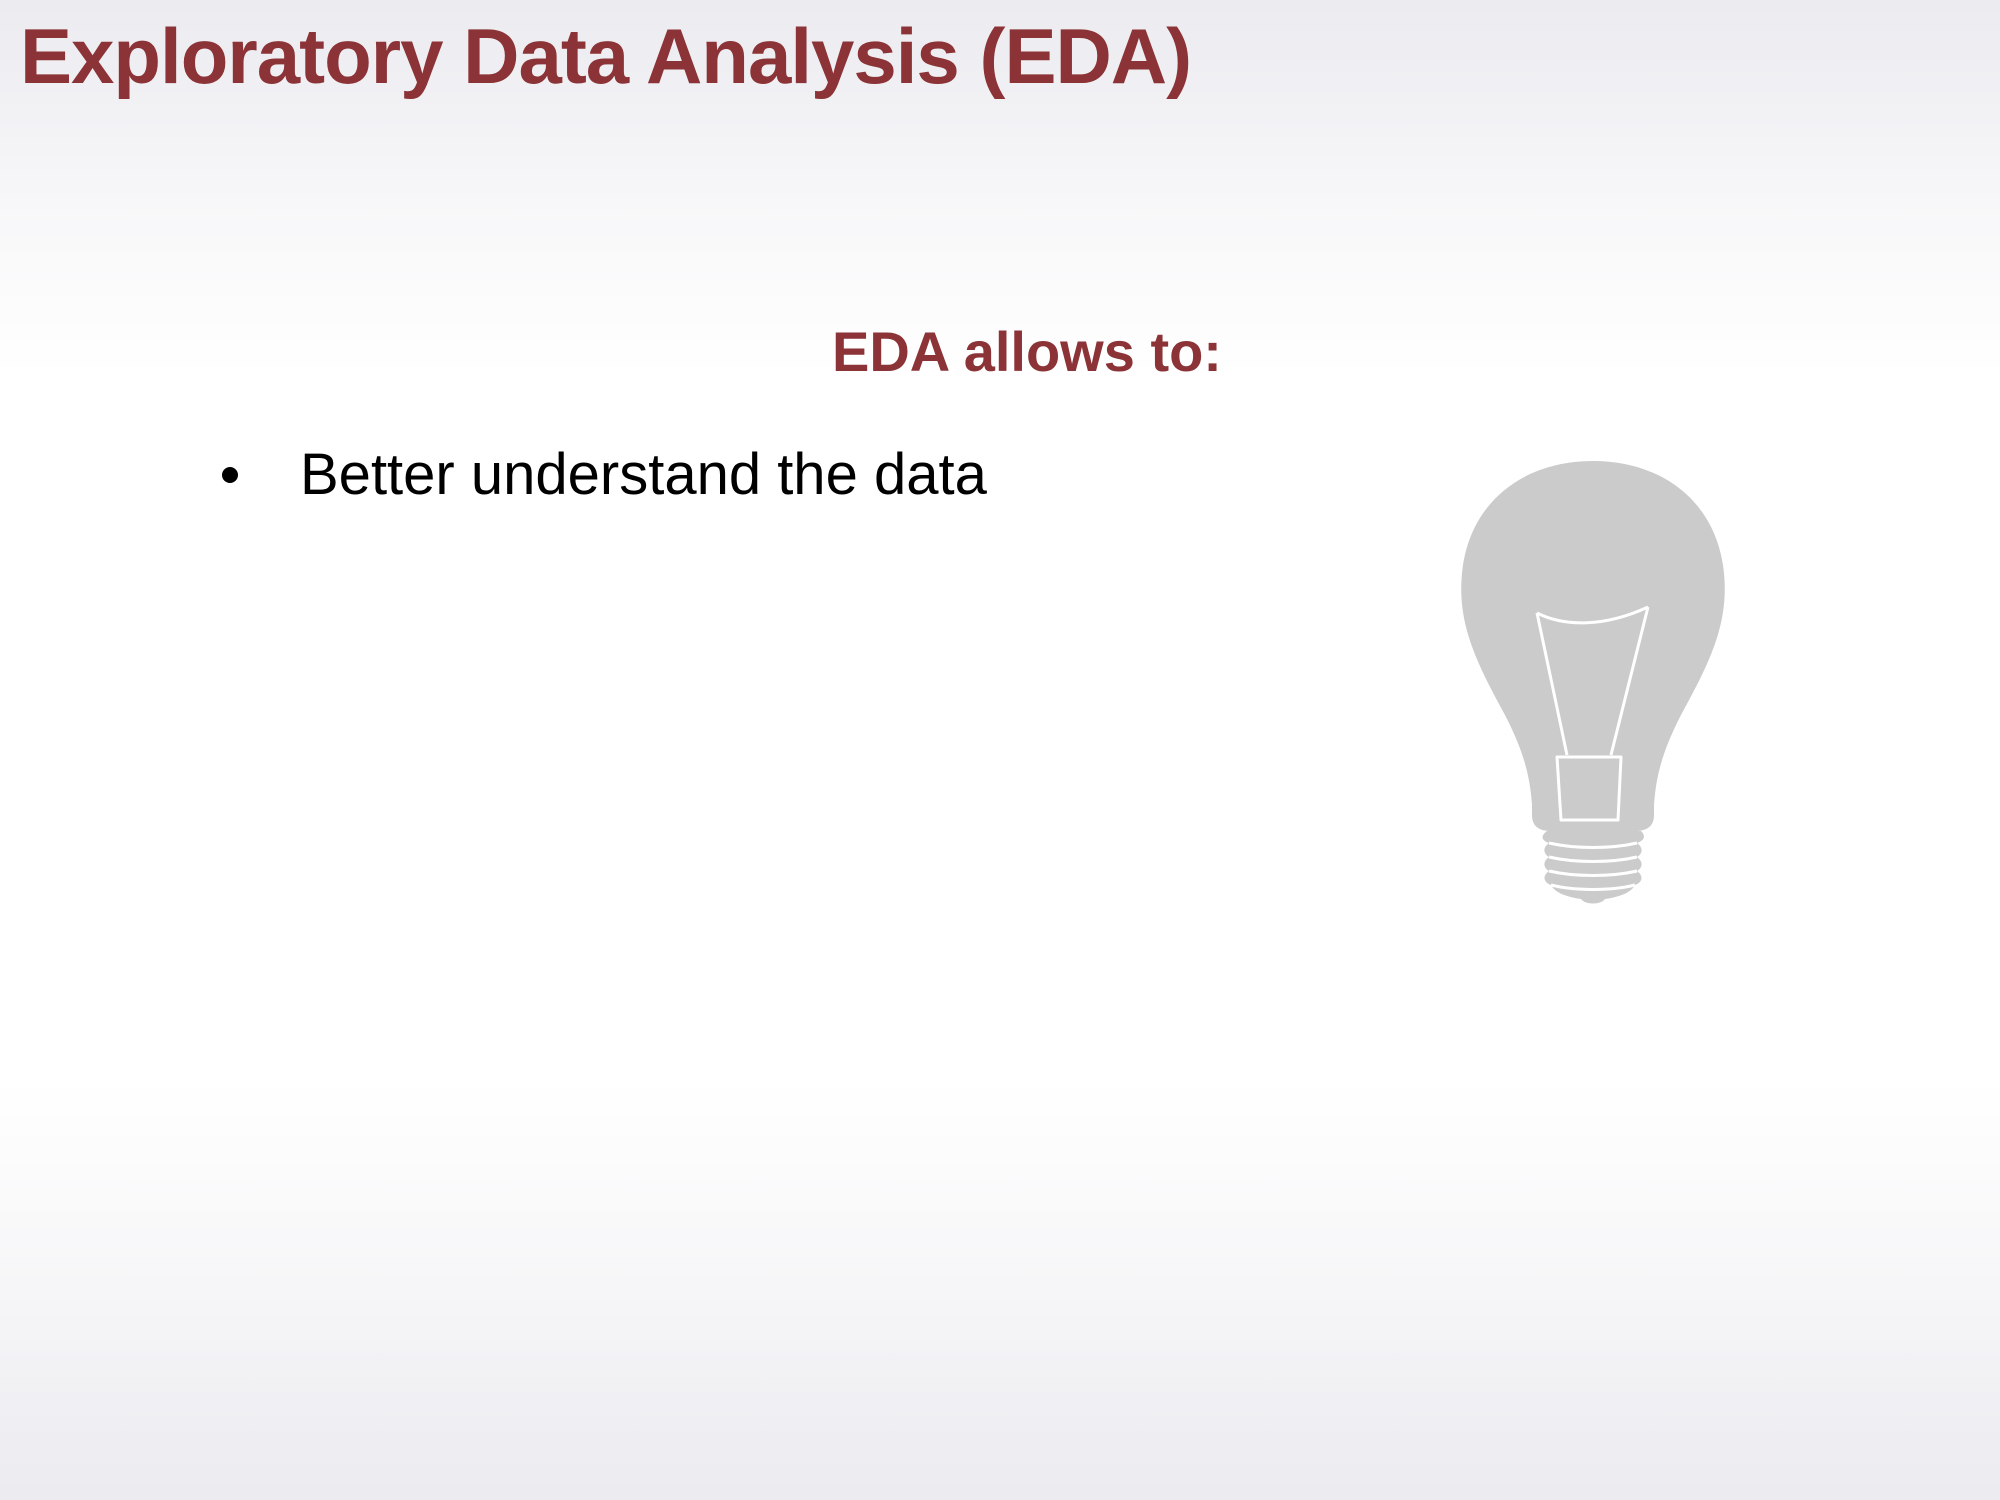 The image size is (2000, 1500). Describe the element at coordinates (1593, 867) in the screenshot. I see `lightbulb-base` at that location.